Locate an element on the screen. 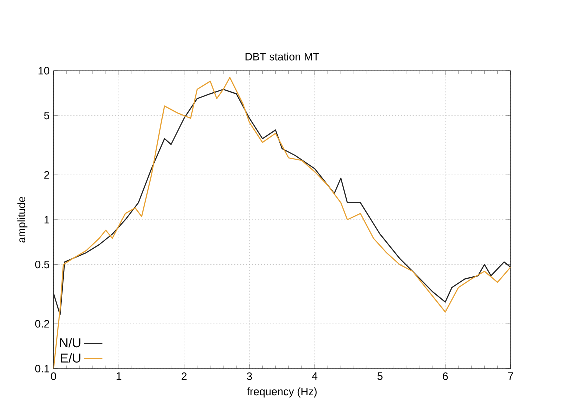  x-tick-label: 1 is located at coordinates (119, 376).